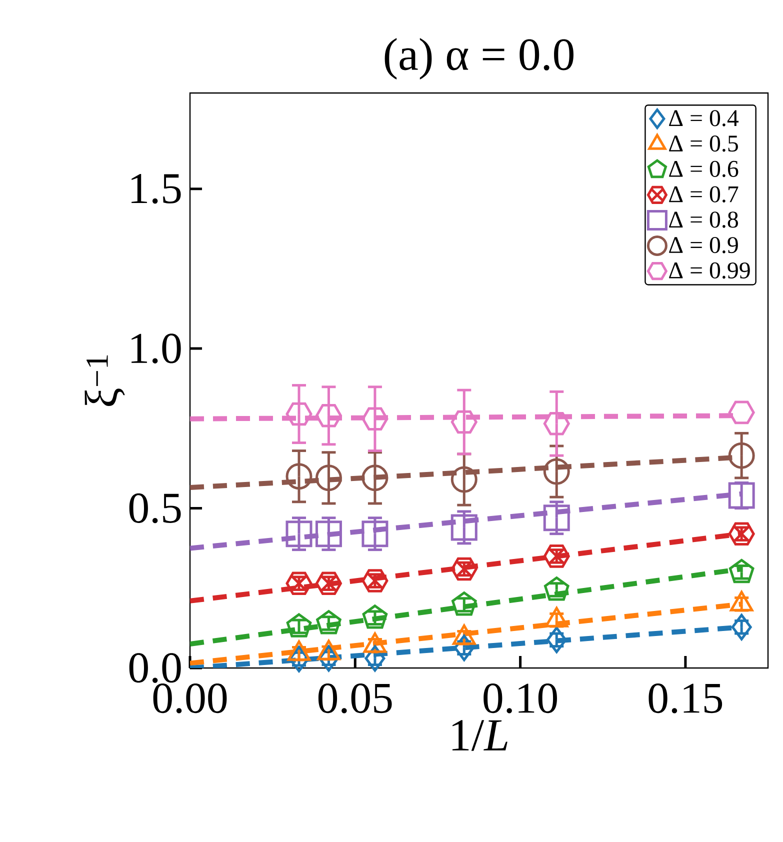 The width and height of the screenshot is (783, 842). I want to click on legend-label: Δ = 0.5, so click(703, 143).